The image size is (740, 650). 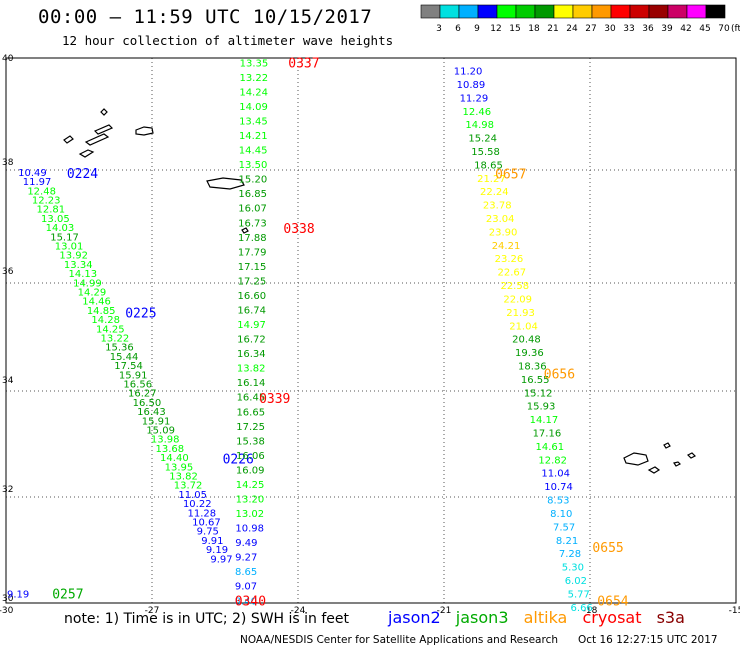 What do you see at coordinates (253, 165) in the screenshot?
I see `swh-value: 13.50` at bounding box center [253, 165].